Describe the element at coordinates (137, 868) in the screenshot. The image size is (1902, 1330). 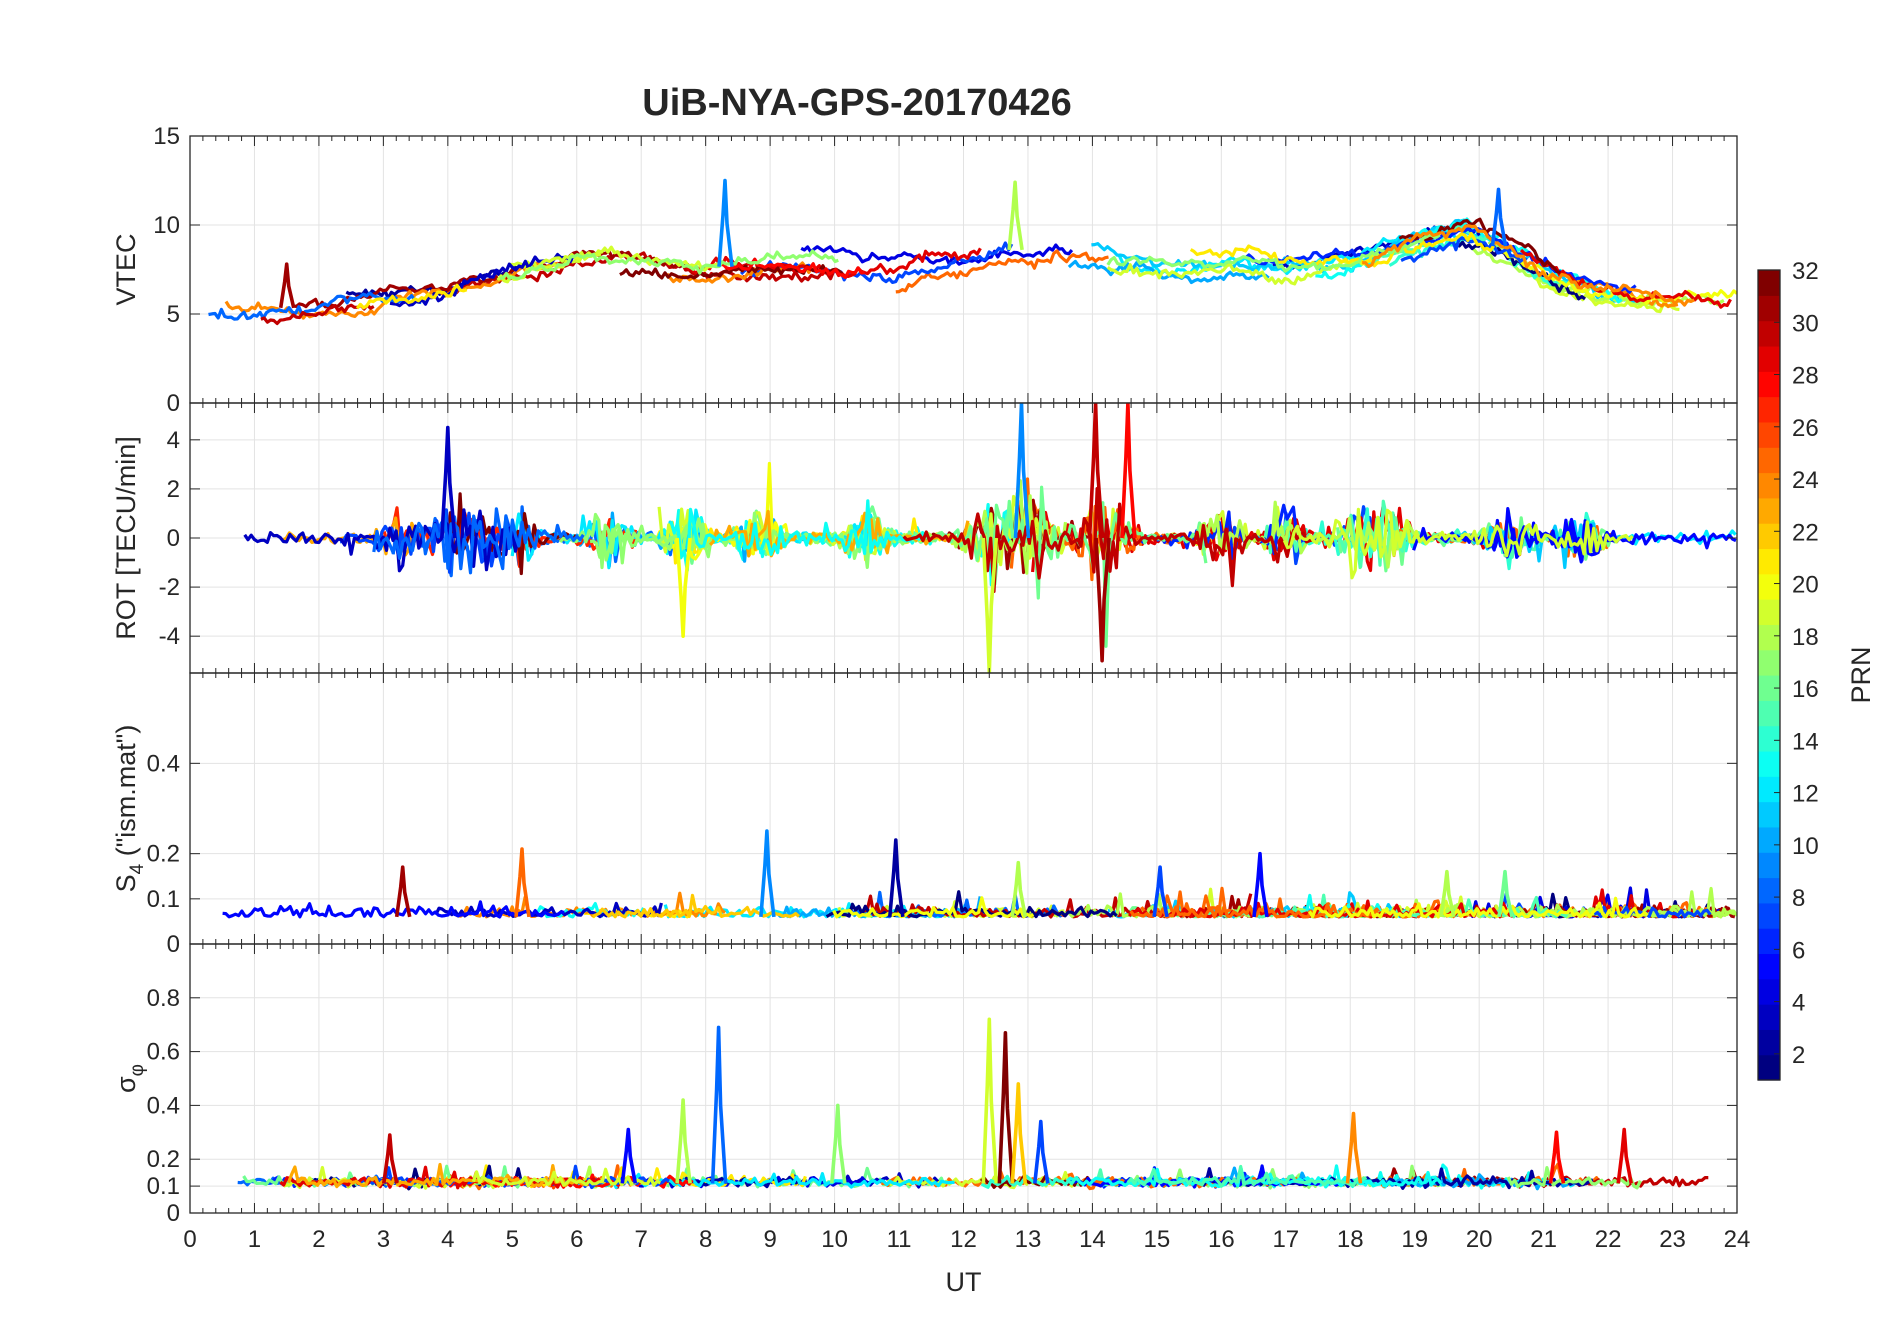
I see `ylabel-sub: 4` at that location.